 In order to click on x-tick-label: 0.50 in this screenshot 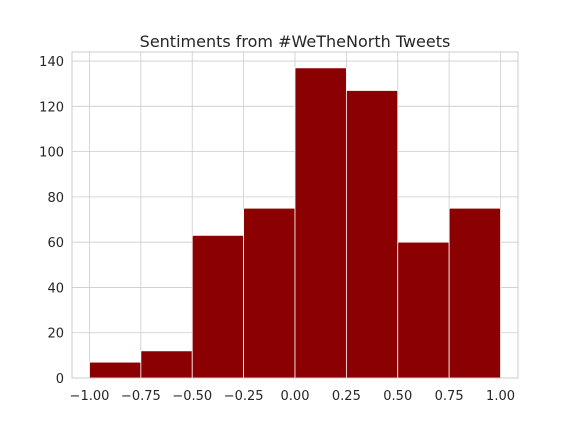, I will do `click(397, 396)`.